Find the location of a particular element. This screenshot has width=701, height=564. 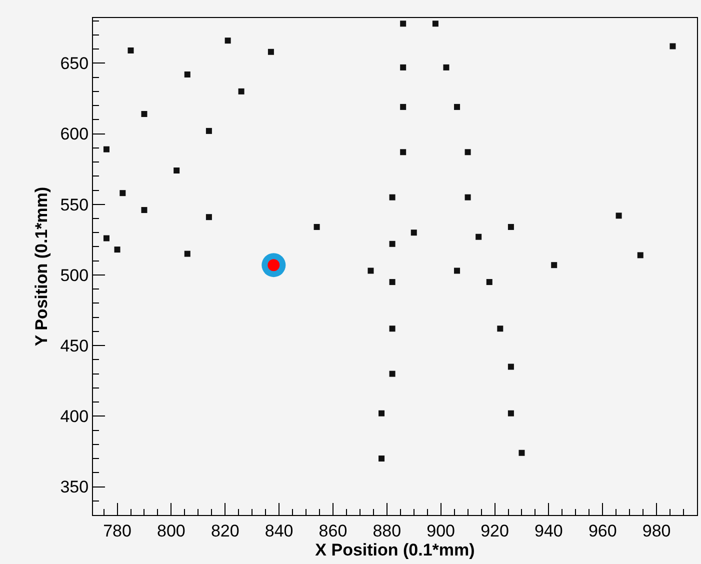

y-tick-label: 400 is located at coordinates (74, 416).